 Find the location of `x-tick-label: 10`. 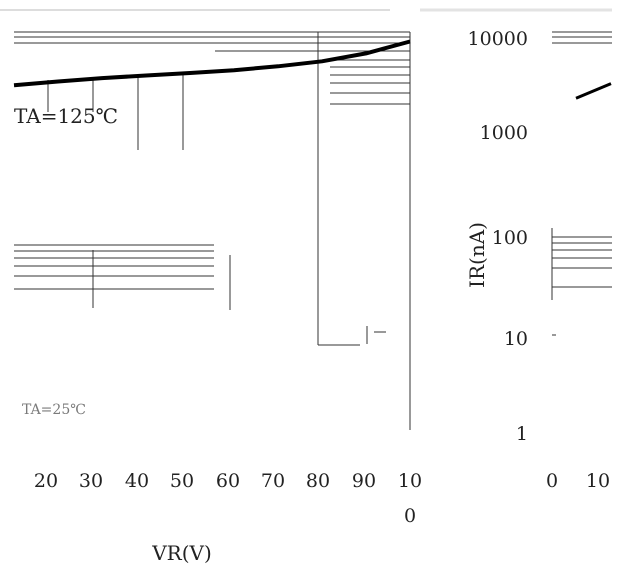

x-tick-label: 10 is located at coordinates (410, 481).